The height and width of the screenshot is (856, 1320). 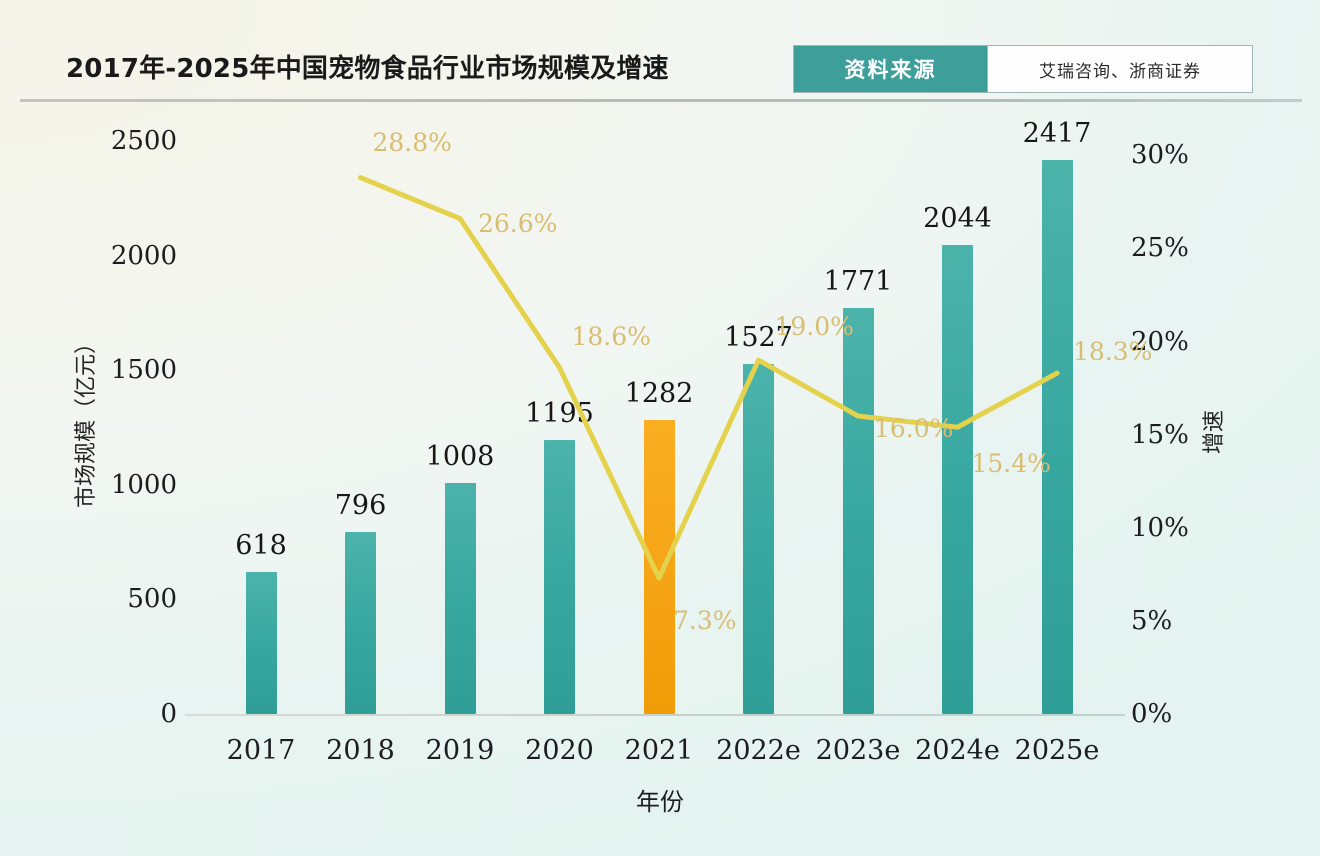 What do you see at coordinates (168, 714) in the screenshot?
I see `y-tick-left-0: 0` at bounding box center [168, 714].